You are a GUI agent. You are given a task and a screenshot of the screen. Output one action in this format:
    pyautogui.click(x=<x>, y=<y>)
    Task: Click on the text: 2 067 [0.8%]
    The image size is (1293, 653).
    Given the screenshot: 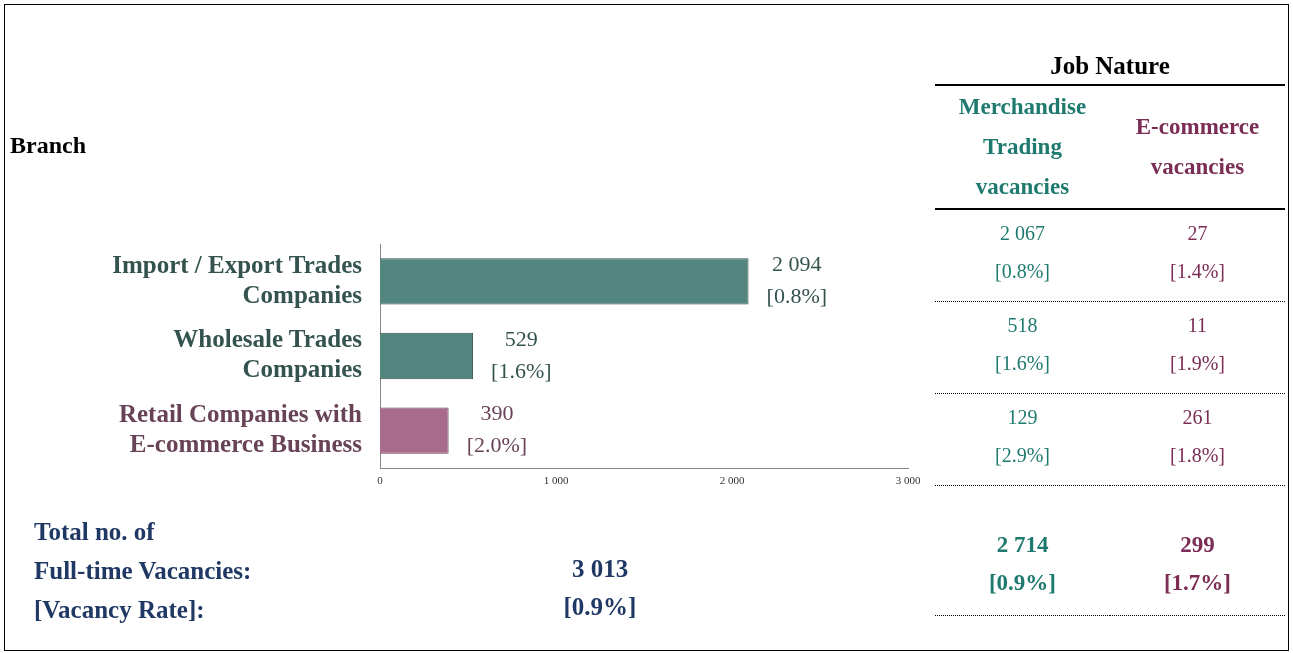 What is the action you would take?
    pyautogui.click(x=1022, y=256)
    